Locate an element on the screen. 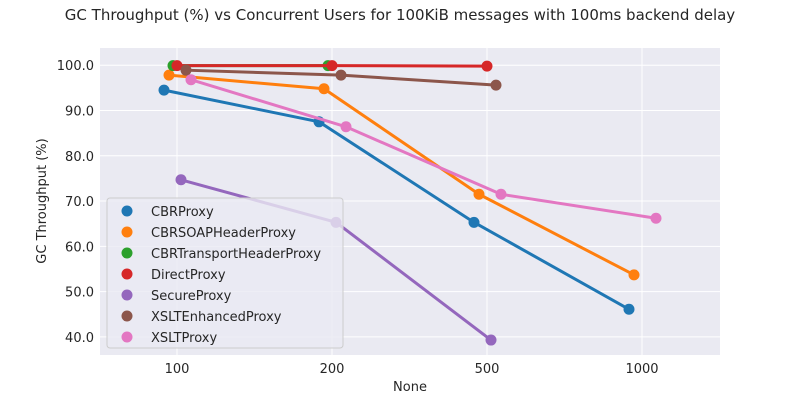  legend-entry: CBRProxy is located at coordinates (182, 212).